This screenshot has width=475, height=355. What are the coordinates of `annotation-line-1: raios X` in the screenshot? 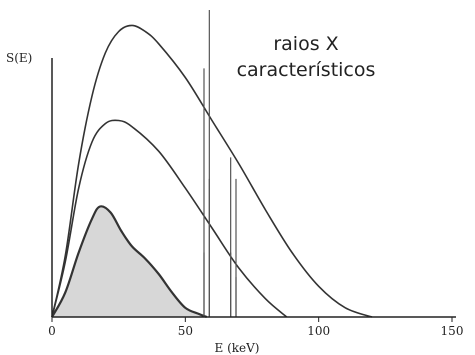 It's located at (305, 44).